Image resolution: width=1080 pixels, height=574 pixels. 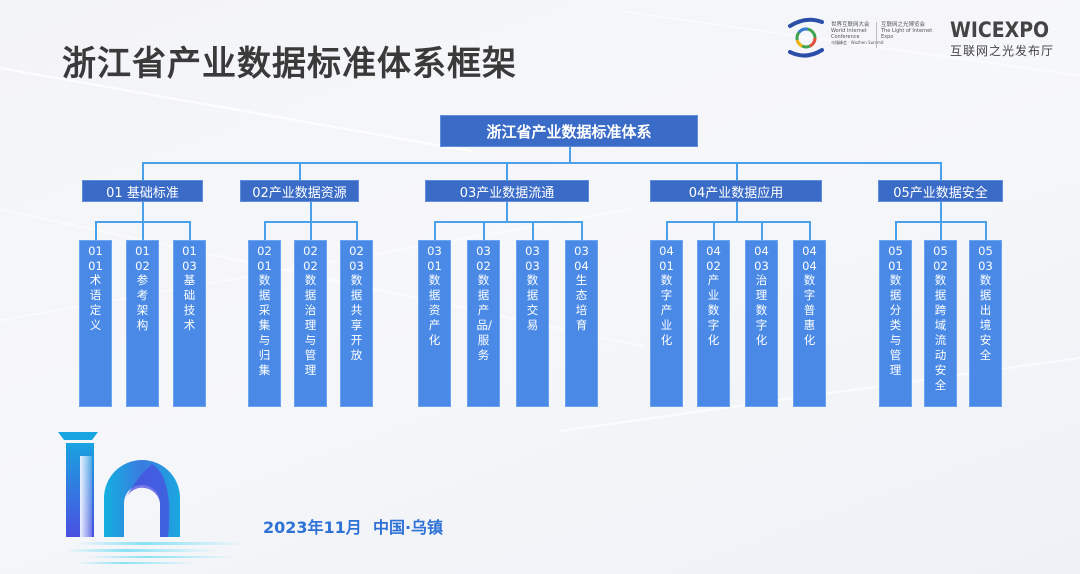 What do you see at coordinates (289, 64) in the screenshot?
I see `page-title: 浙江省产业数据标准体系框架` at bounding box center [289, 64].